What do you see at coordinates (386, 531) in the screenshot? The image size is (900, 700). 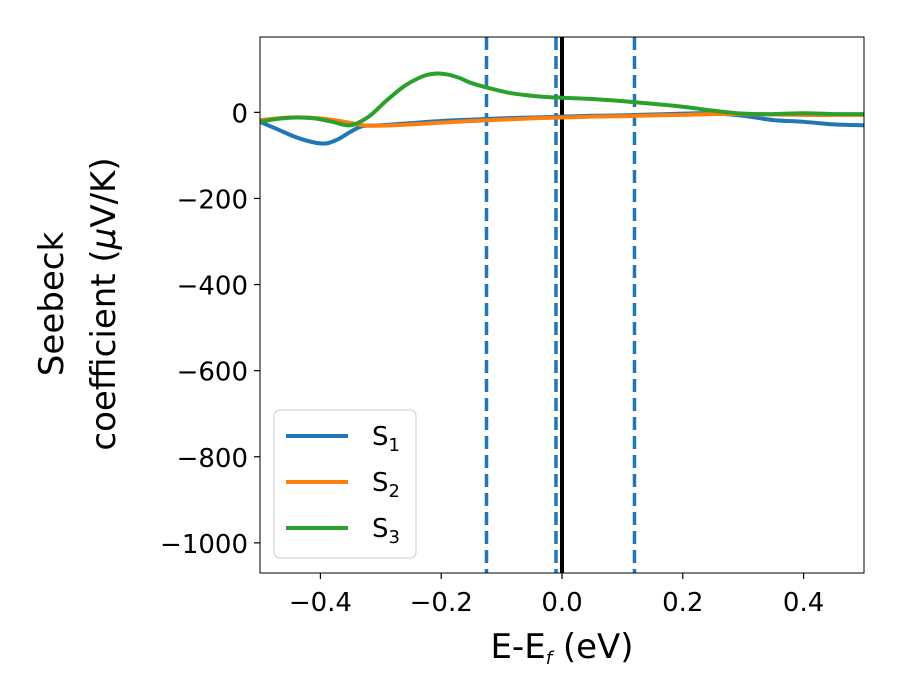 I see `legend-label-s3: S3` at bounding box center [386, 531].